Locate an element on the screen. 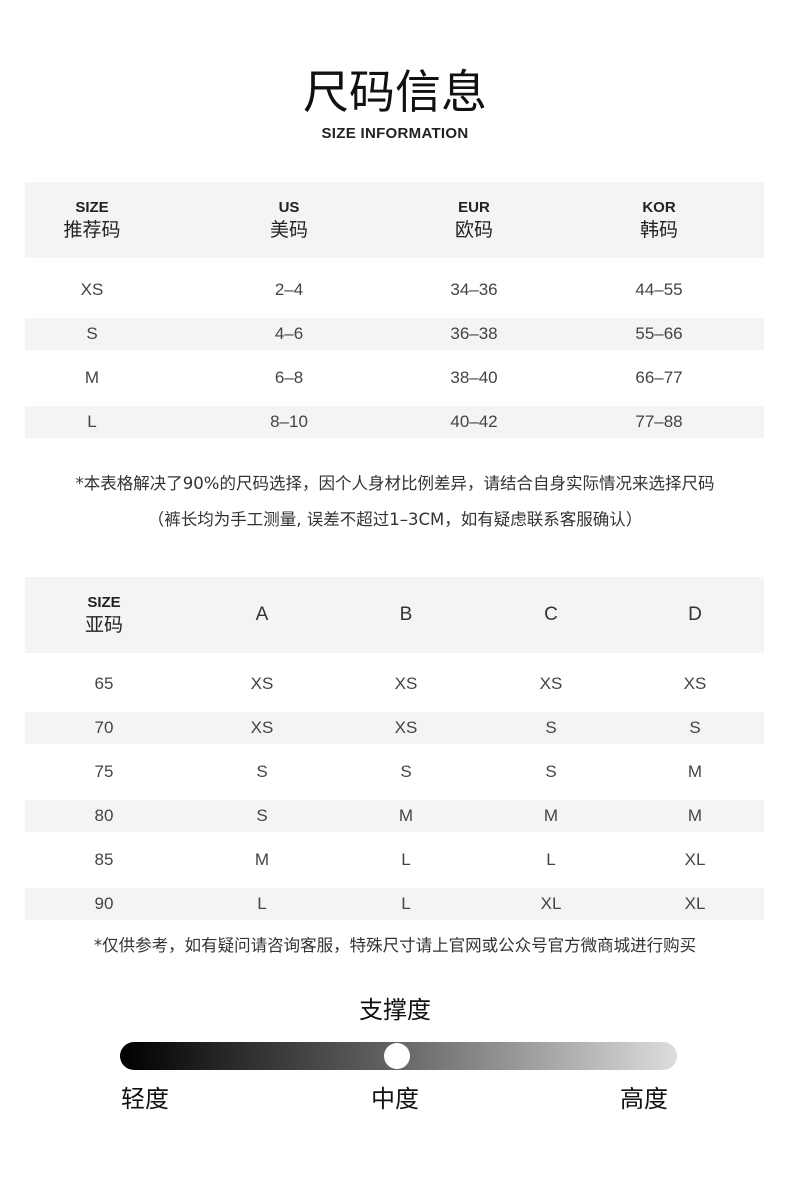  header-cell: C is located at coordinates (551, 614).